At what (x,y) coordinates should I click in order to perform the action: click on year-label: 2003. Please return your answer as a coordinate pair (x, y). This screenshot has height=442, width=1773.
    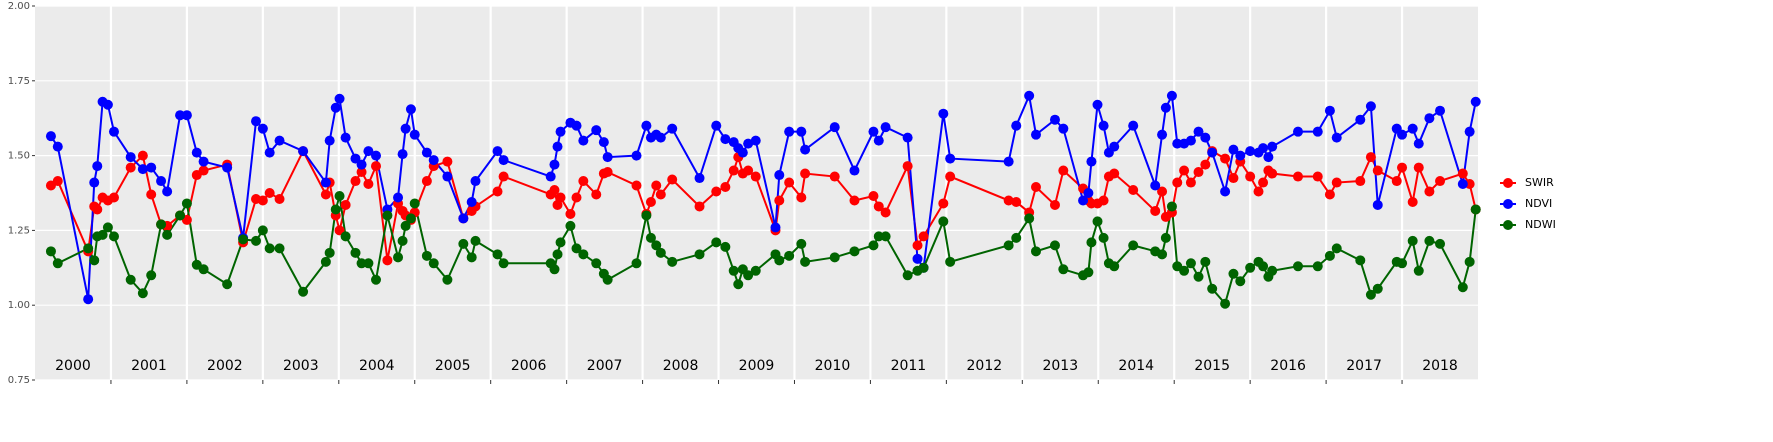
    Looking at the image, I should click on (301, 366).